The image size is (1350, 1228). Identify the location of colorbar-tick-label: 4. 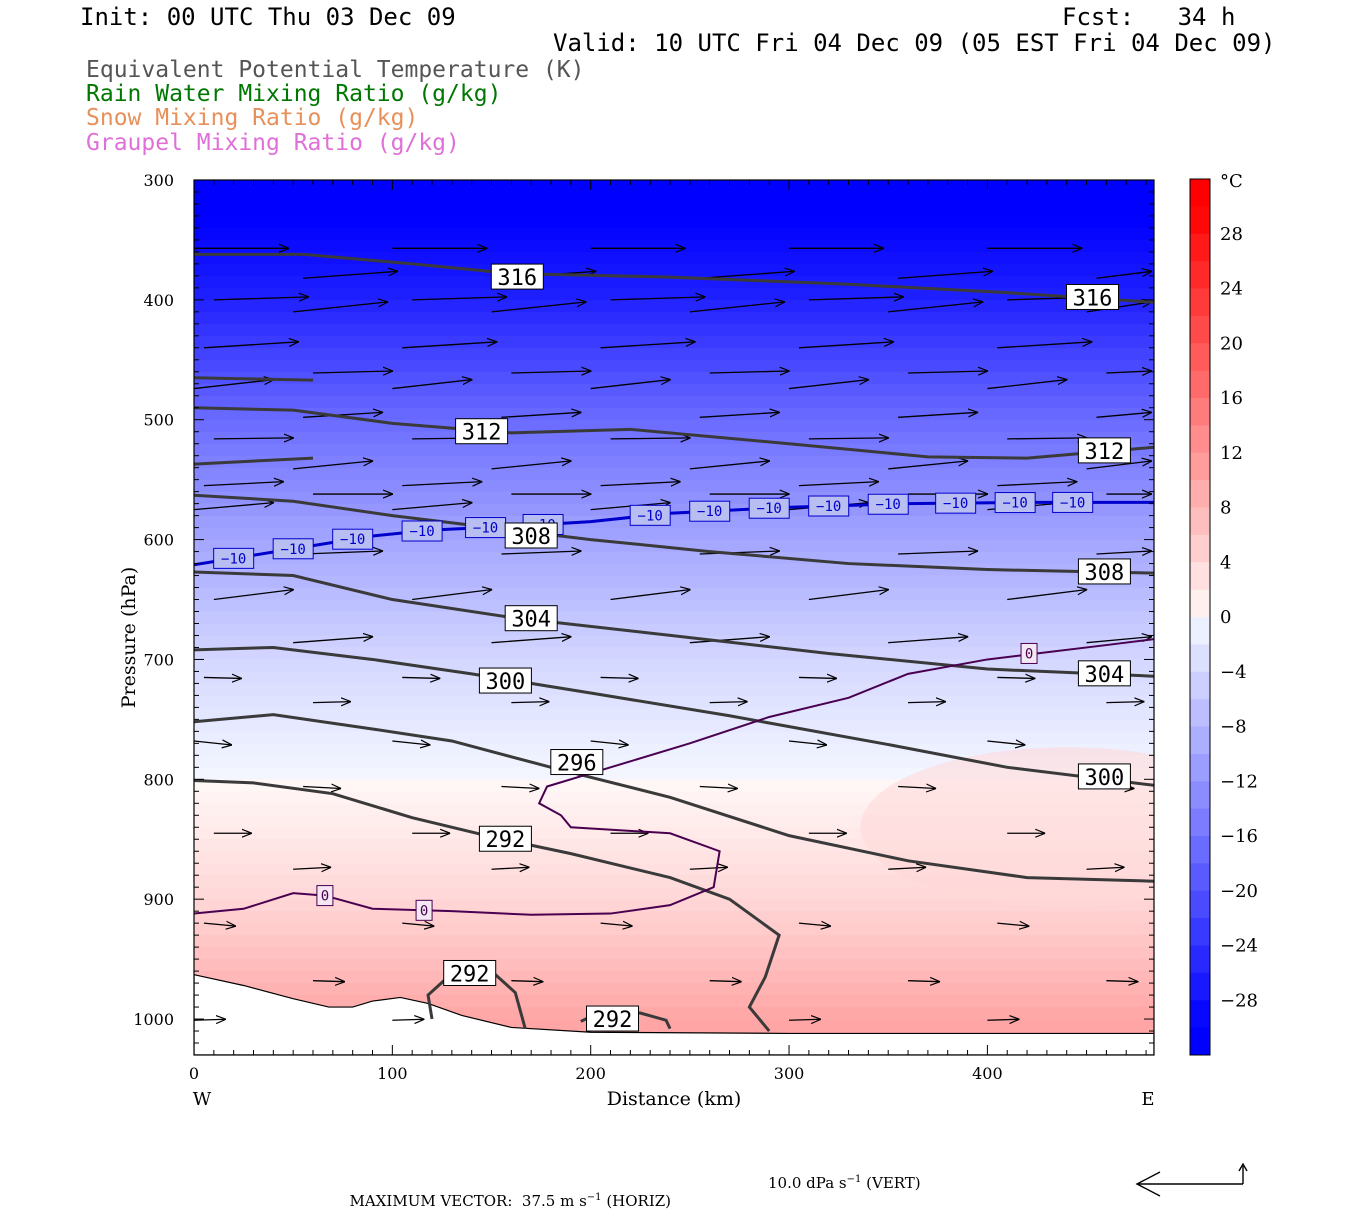
(1225, 562).